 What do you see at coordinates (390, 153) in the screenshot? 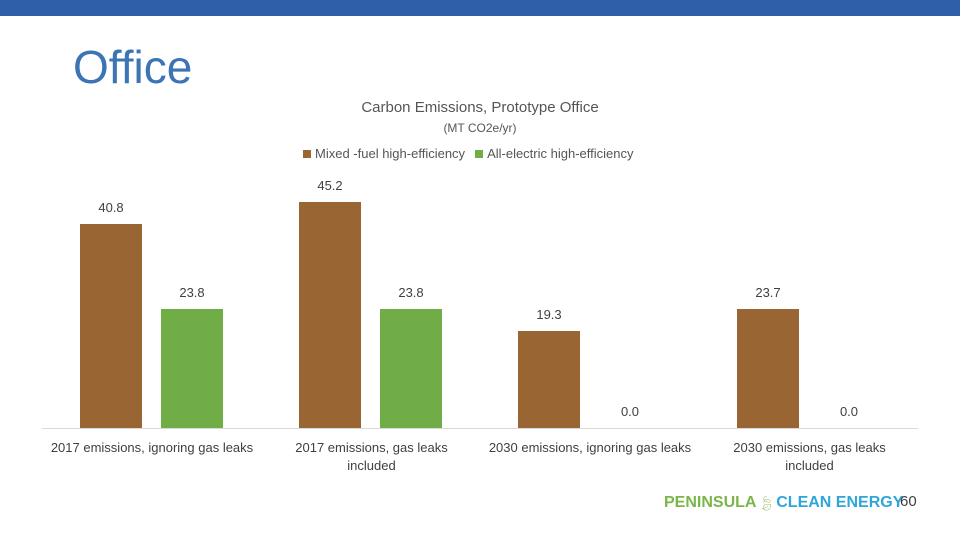
I see `legend-label: Mixed -fuel high-efficiency` at bounding box center [390, 153].